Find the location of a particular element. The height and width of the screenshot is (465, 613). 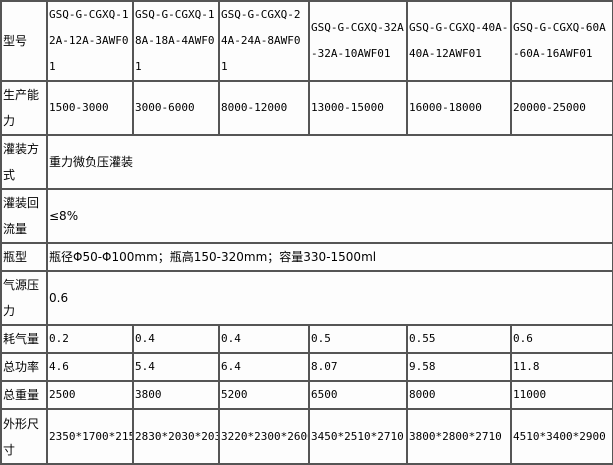

cell-value: 0.2 is located at coordinates (90, 339).